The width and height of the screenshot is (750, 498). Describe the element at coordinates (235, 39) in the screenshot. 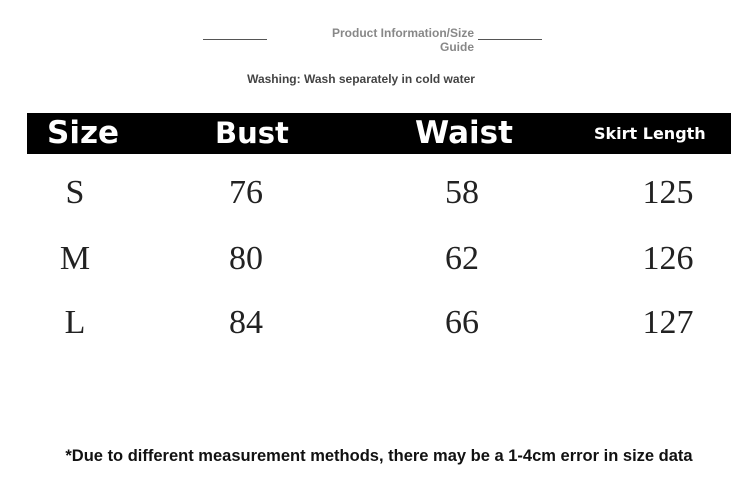

I see `divider-left` at that location.